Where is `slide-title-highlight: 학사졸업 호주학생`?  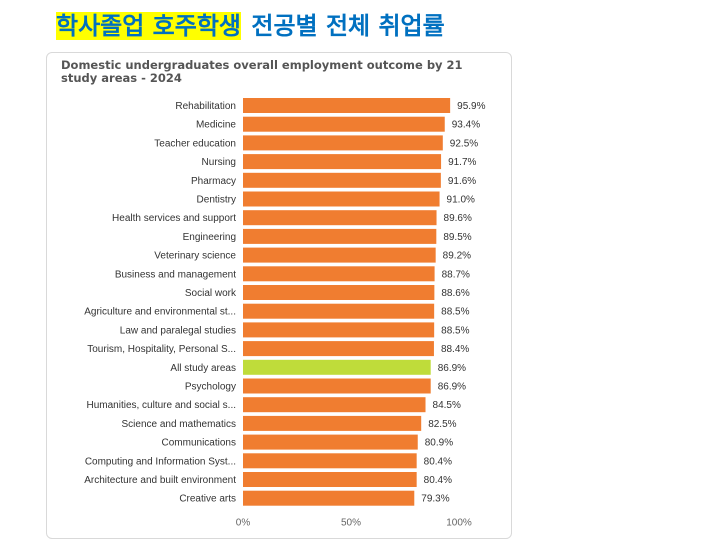 slide-title-highlight: 학사졸업 호주학생 is located at coordinates (148, 26).